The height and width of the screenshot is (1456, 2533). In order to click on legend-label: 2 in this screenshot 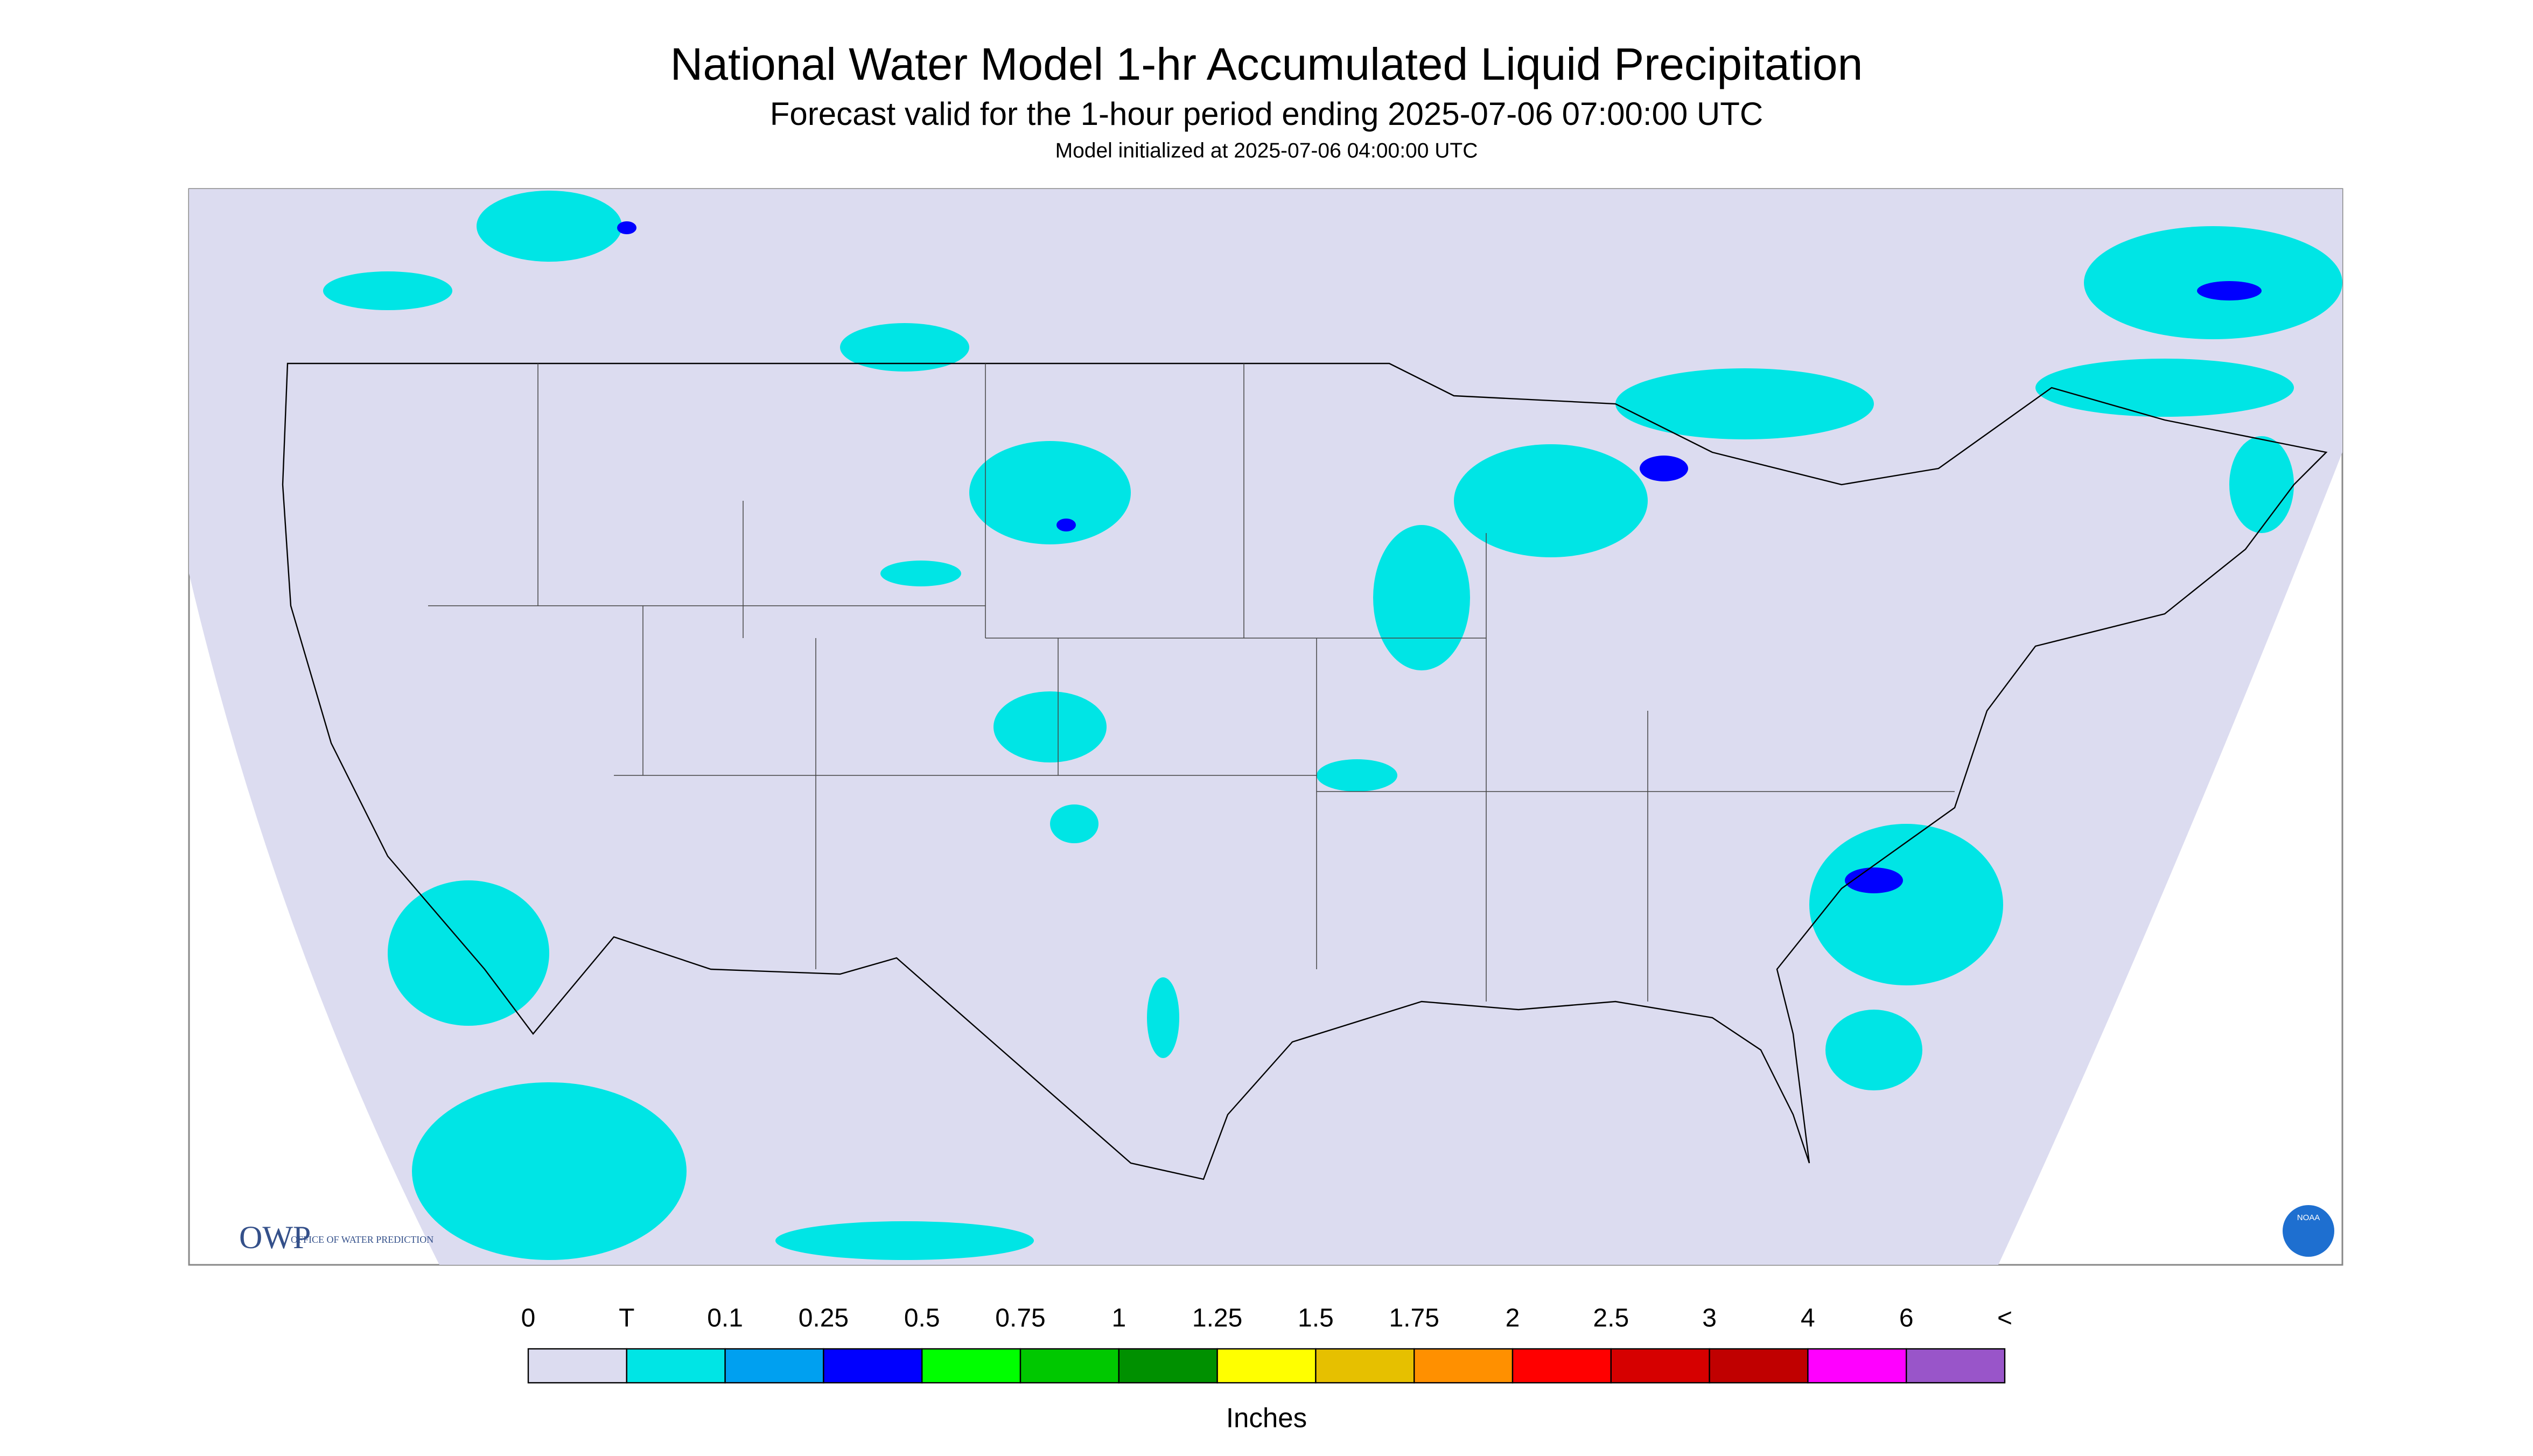, I will do `click(1513, 1318)`.